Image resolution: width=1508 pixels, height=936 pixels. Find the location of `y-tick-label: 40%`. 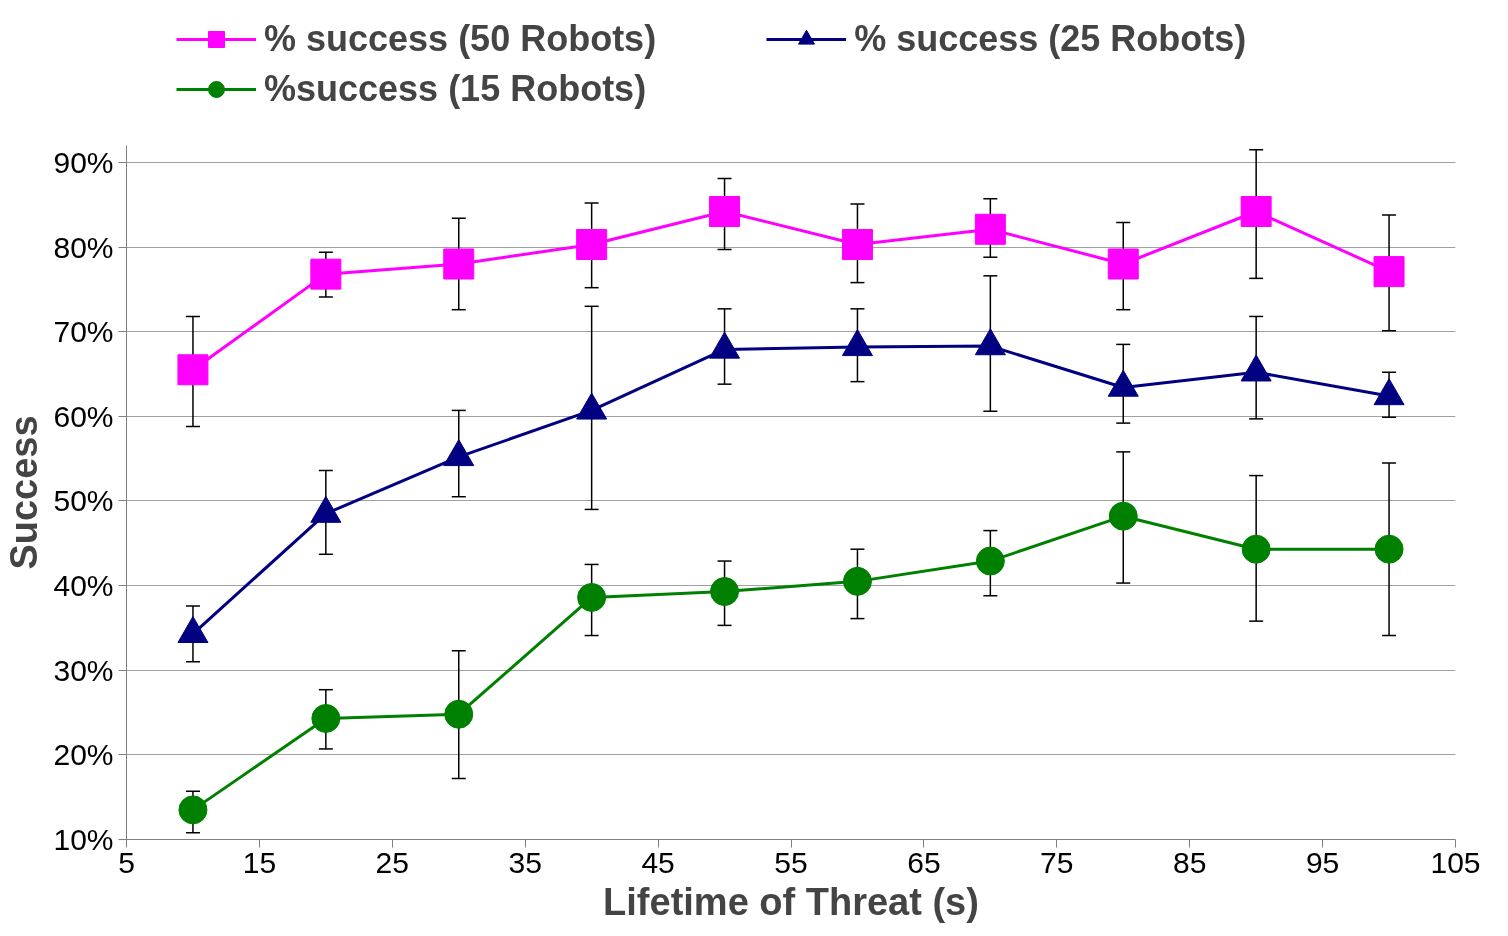

y-tick-label: 40% is located at coordinates (83, 586).